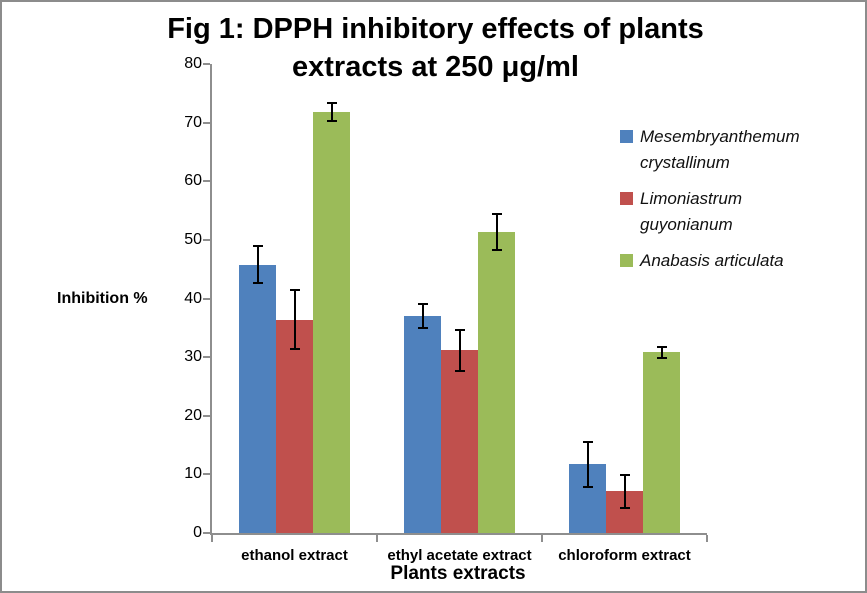 The image size is (867, 593). I want to click on error-bar-cap-bottom-anabasis-articulata-ethyl-acetate-extract, so click(496, 250).